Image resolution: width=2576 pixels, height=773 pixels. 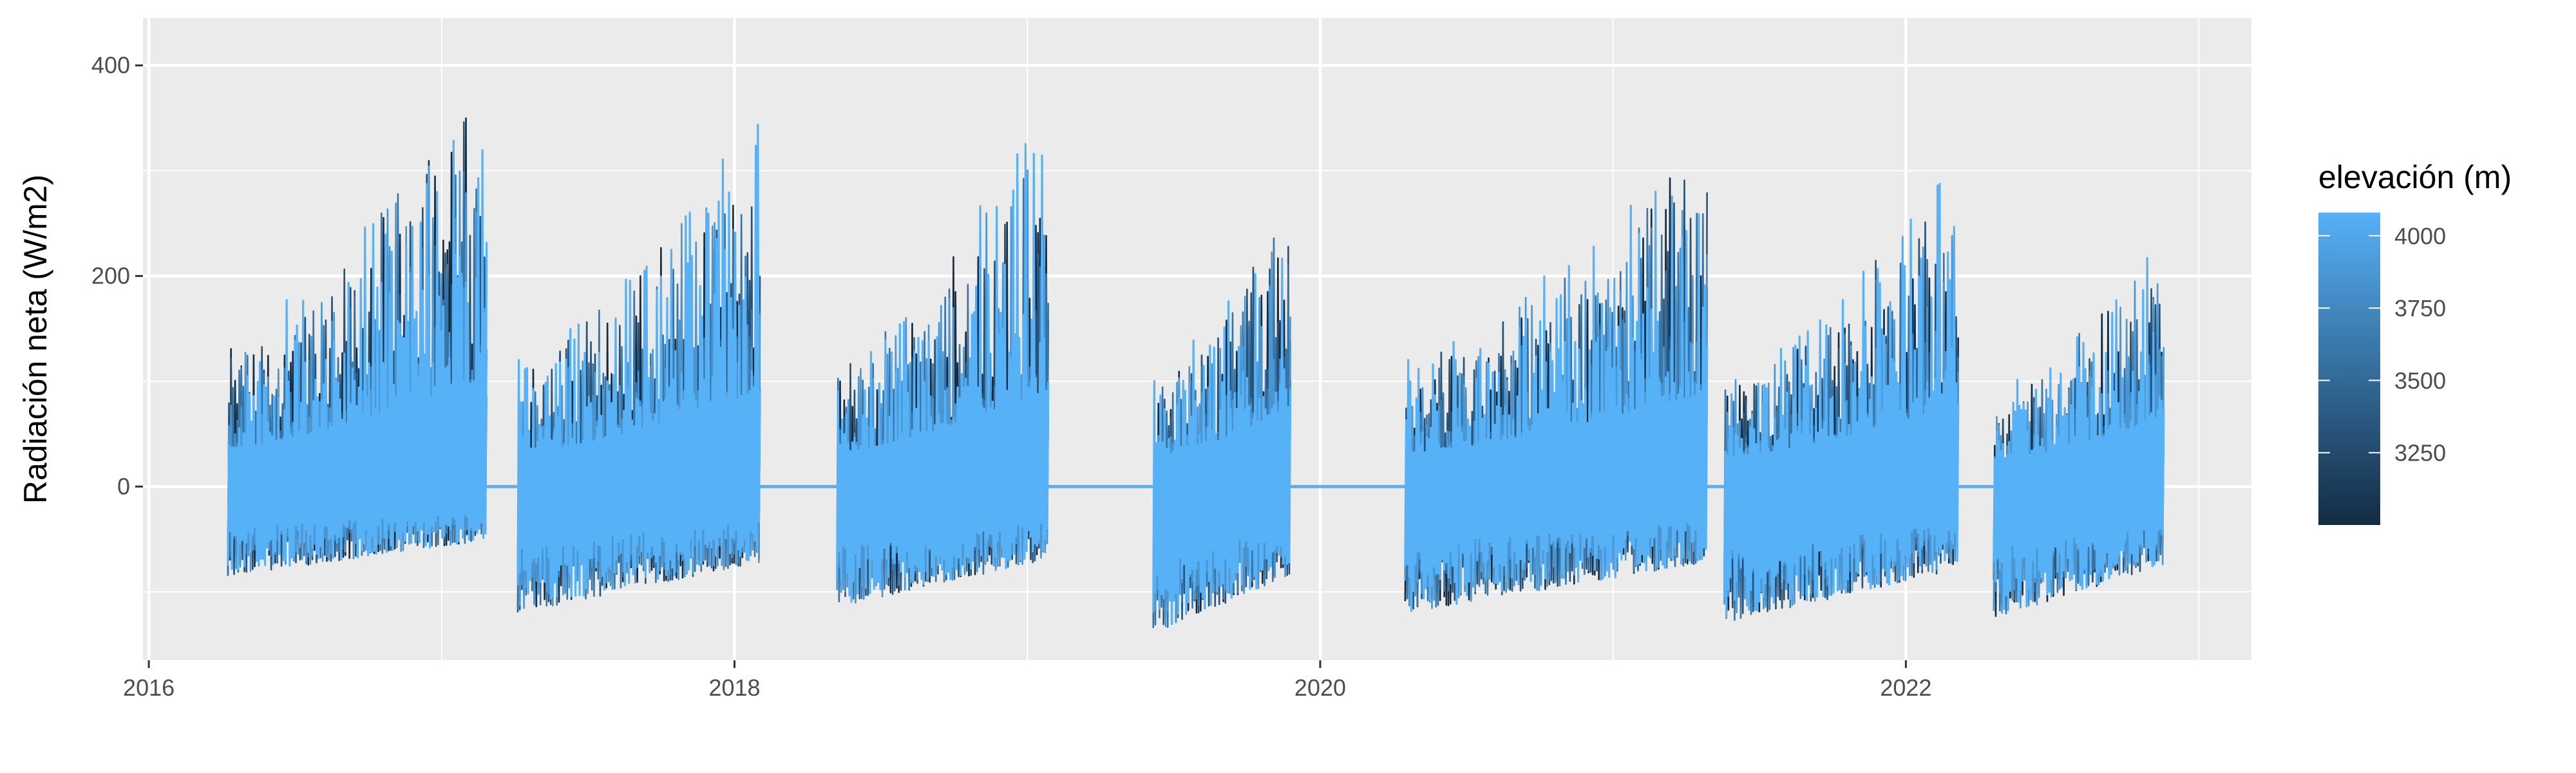 What do you see at coordinates (2382, 344) in the screenshot?
I see `legend-ticks: 3250 3500 3750 4000` at bounding box center [2382, 344].